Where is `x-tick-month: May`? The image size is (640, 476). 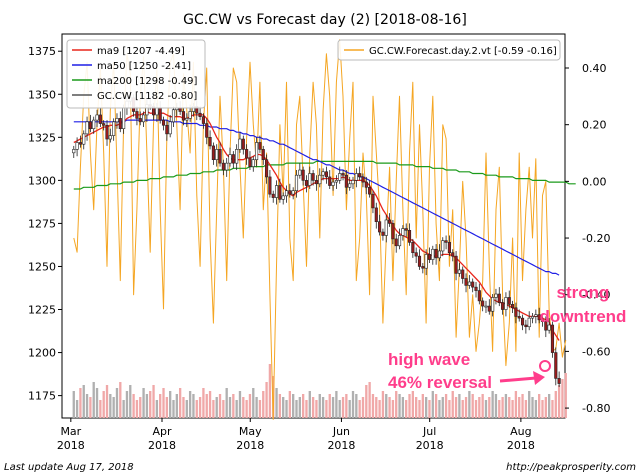 x-tick-month: May is located at coordinates (250, 431).